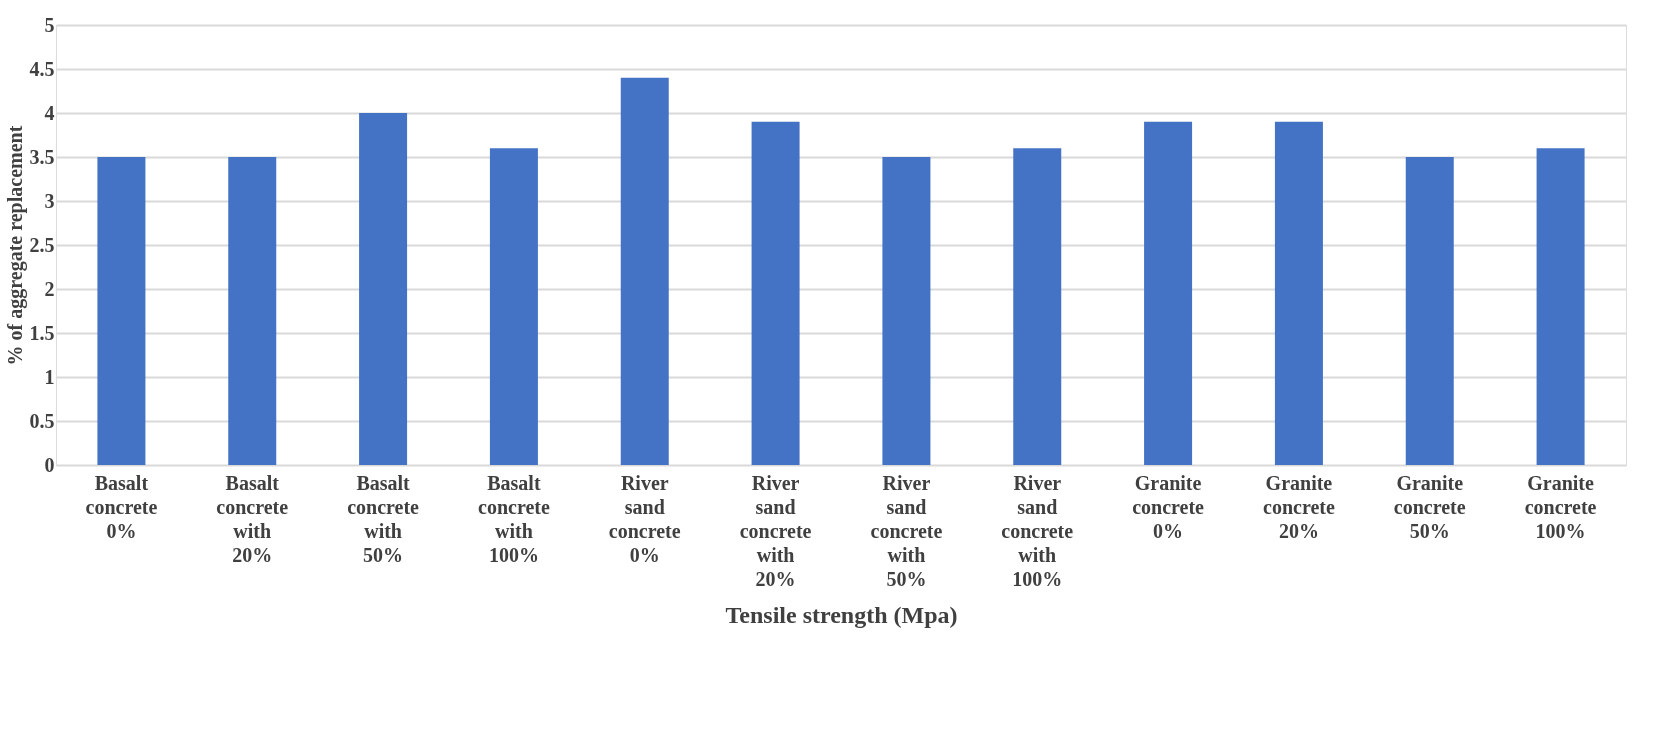  What do you see at coordinates (514, 518) in the screenshot?
I see `x-tick-label: Basalt concrete with 100%` at bounding box center [514, 518].